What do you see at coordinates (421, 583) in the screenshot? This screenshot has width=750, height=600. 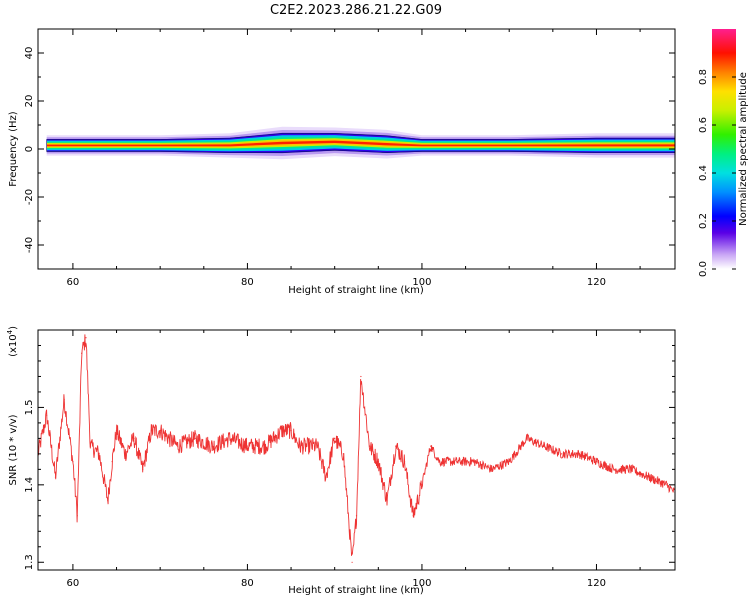 I see `snr-xtick-label: 100` at bounding box center [421, 583].